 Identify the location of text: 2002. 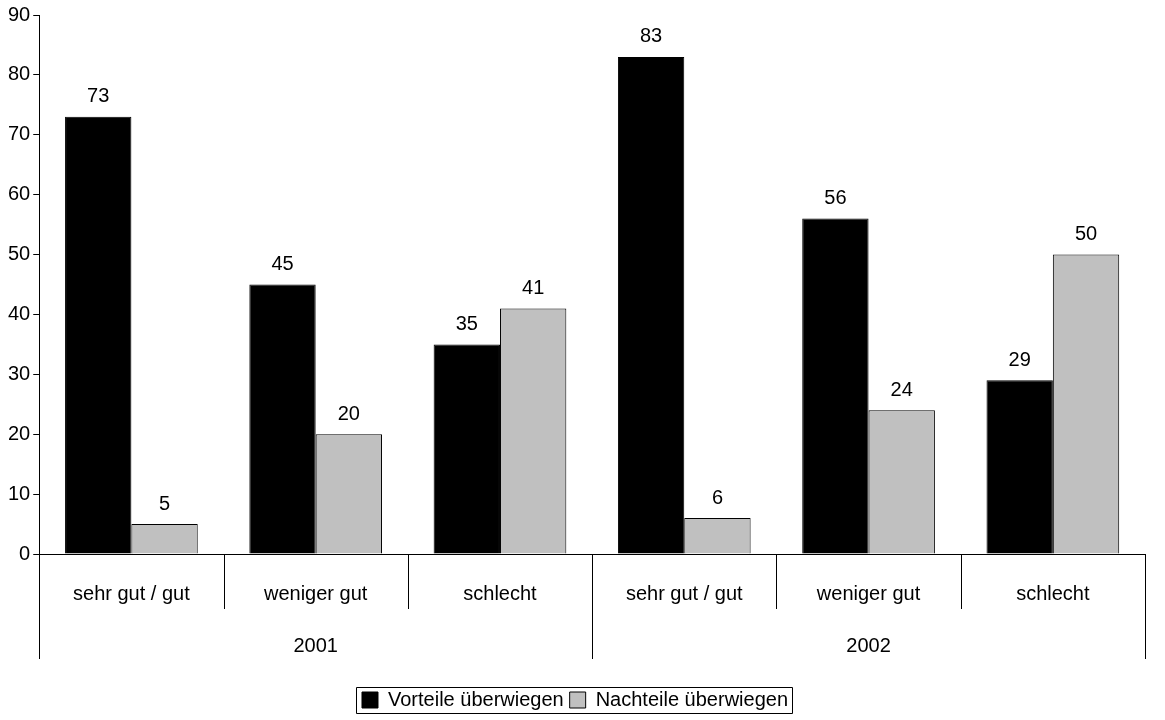
(868, 644).